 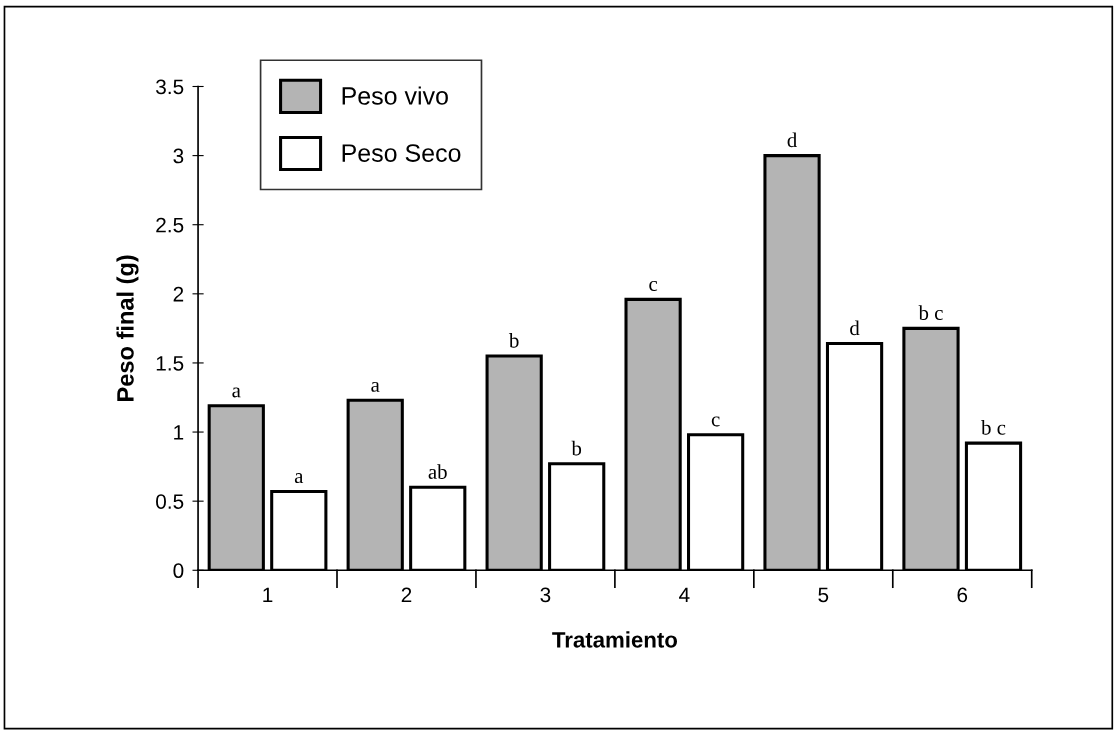 What do you see at coordinates (962, 595) in the screenshot?
I see `x-tick-label: 6` at bounding box center [962, 595].